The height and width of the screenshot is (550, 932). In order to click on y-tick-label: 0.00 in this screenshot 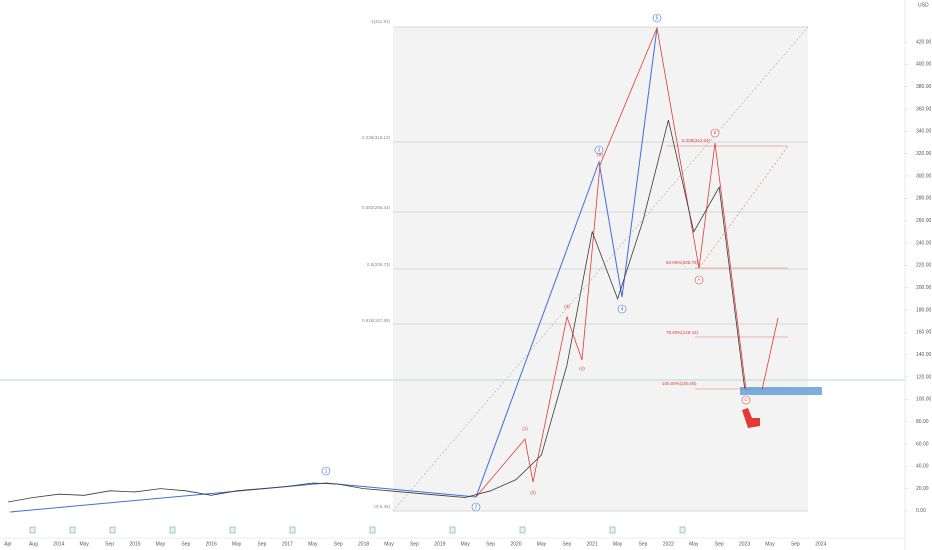, I will do `click(921, 511)`.